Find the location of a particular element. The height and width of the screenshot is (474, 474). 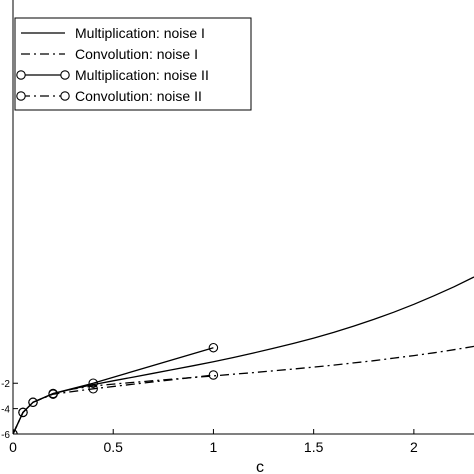

x-axis-label: c is located at coordinates (260, 466).